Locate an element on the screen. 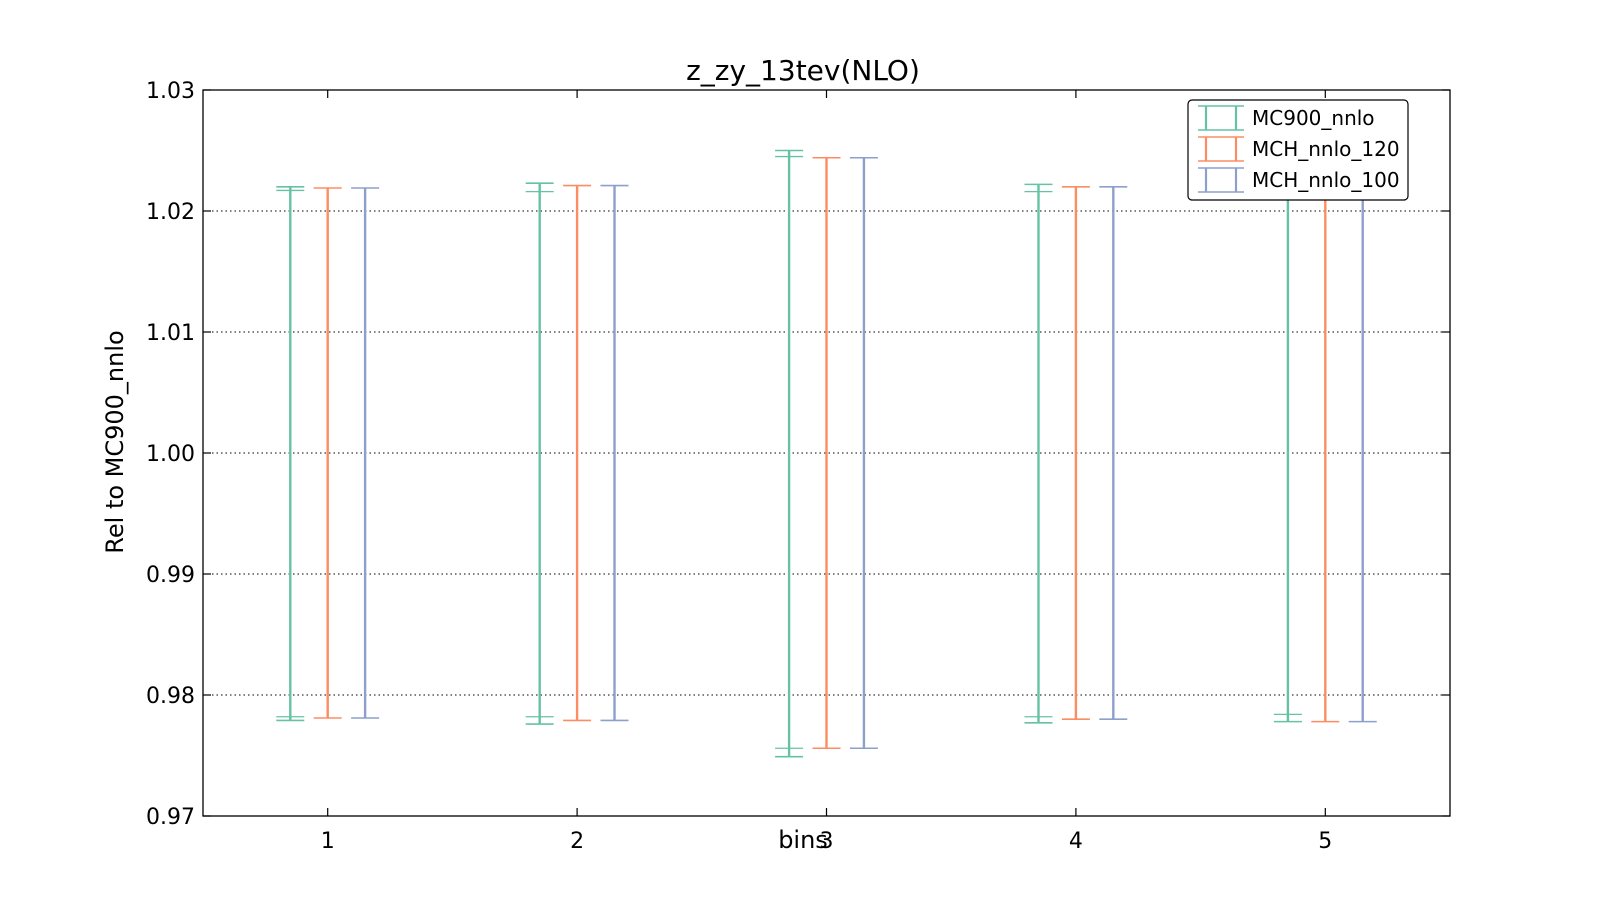 Image resolution: width=1600 pixels, height=900 pixels. y-tick-label: 1.00 is located at coordinates (170, 454).